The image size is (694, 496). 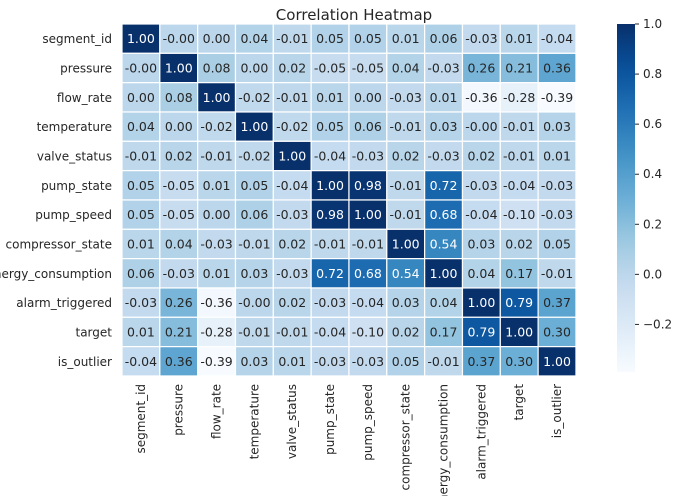 I want to click on colorbar-tick-label: 0.8, so click(x=652, y=74).